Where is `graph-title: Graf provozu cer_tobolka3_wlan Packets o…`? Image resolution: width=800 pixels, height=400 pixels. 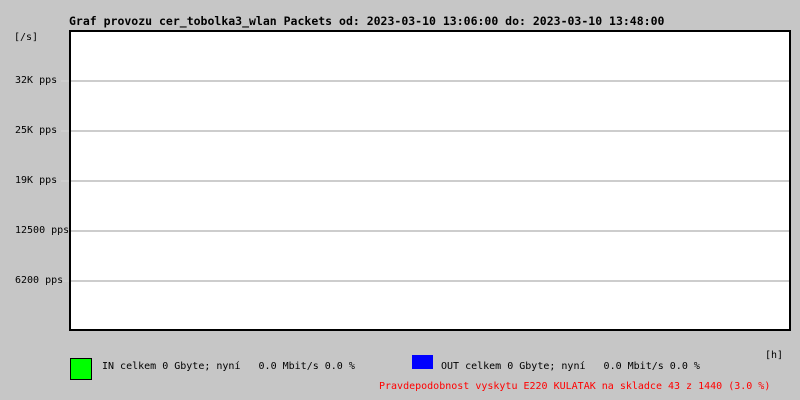 graph-title: Graf provozu cer_tobolka3_wlan Packets o… is located at coordinates (367, 21).